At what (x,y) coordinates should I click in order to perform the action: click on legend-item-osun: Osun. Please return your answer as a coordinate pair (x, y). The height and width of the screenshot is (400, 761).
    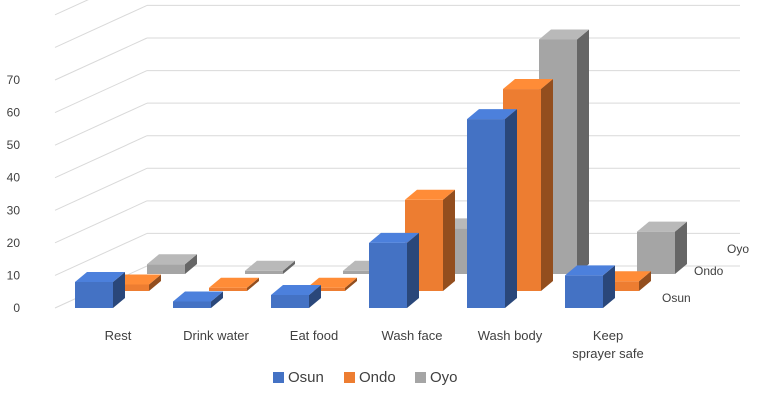
    Looking at the image, I should click on (298, 377).